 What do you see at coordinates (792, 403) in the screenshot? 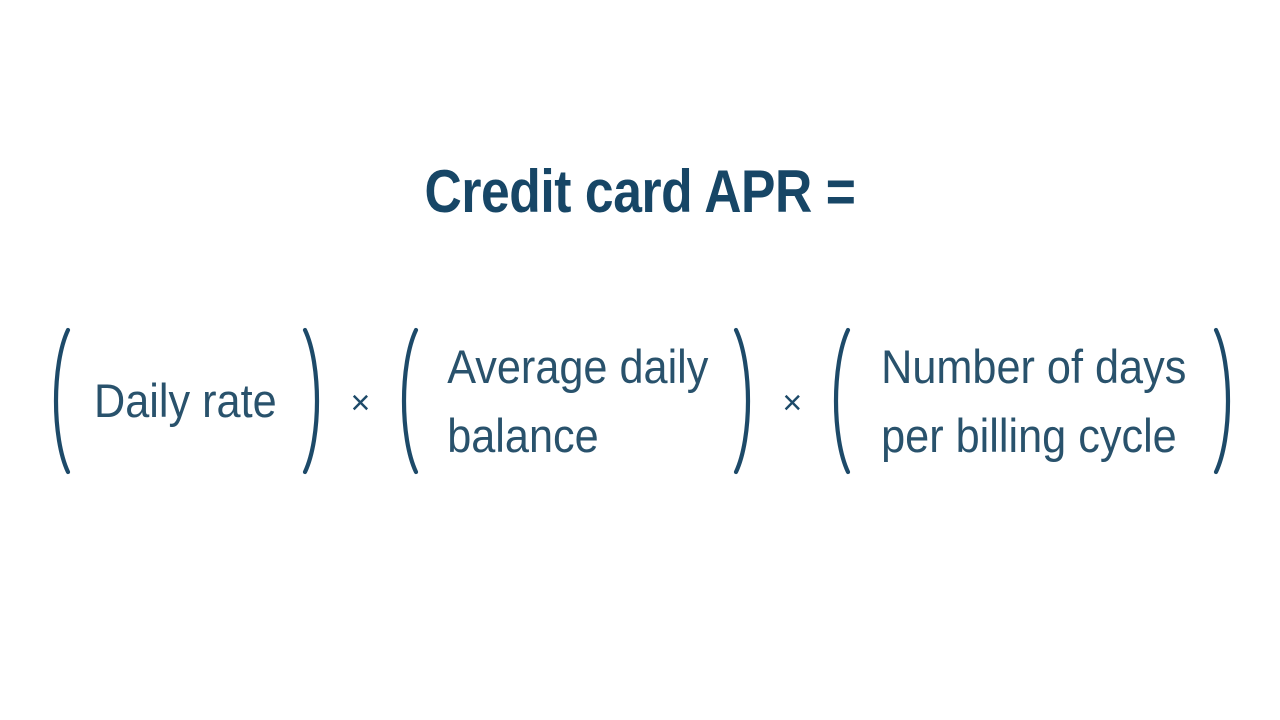
I see `multiplication-operator-2: ×` at bounding box center [792, 403].